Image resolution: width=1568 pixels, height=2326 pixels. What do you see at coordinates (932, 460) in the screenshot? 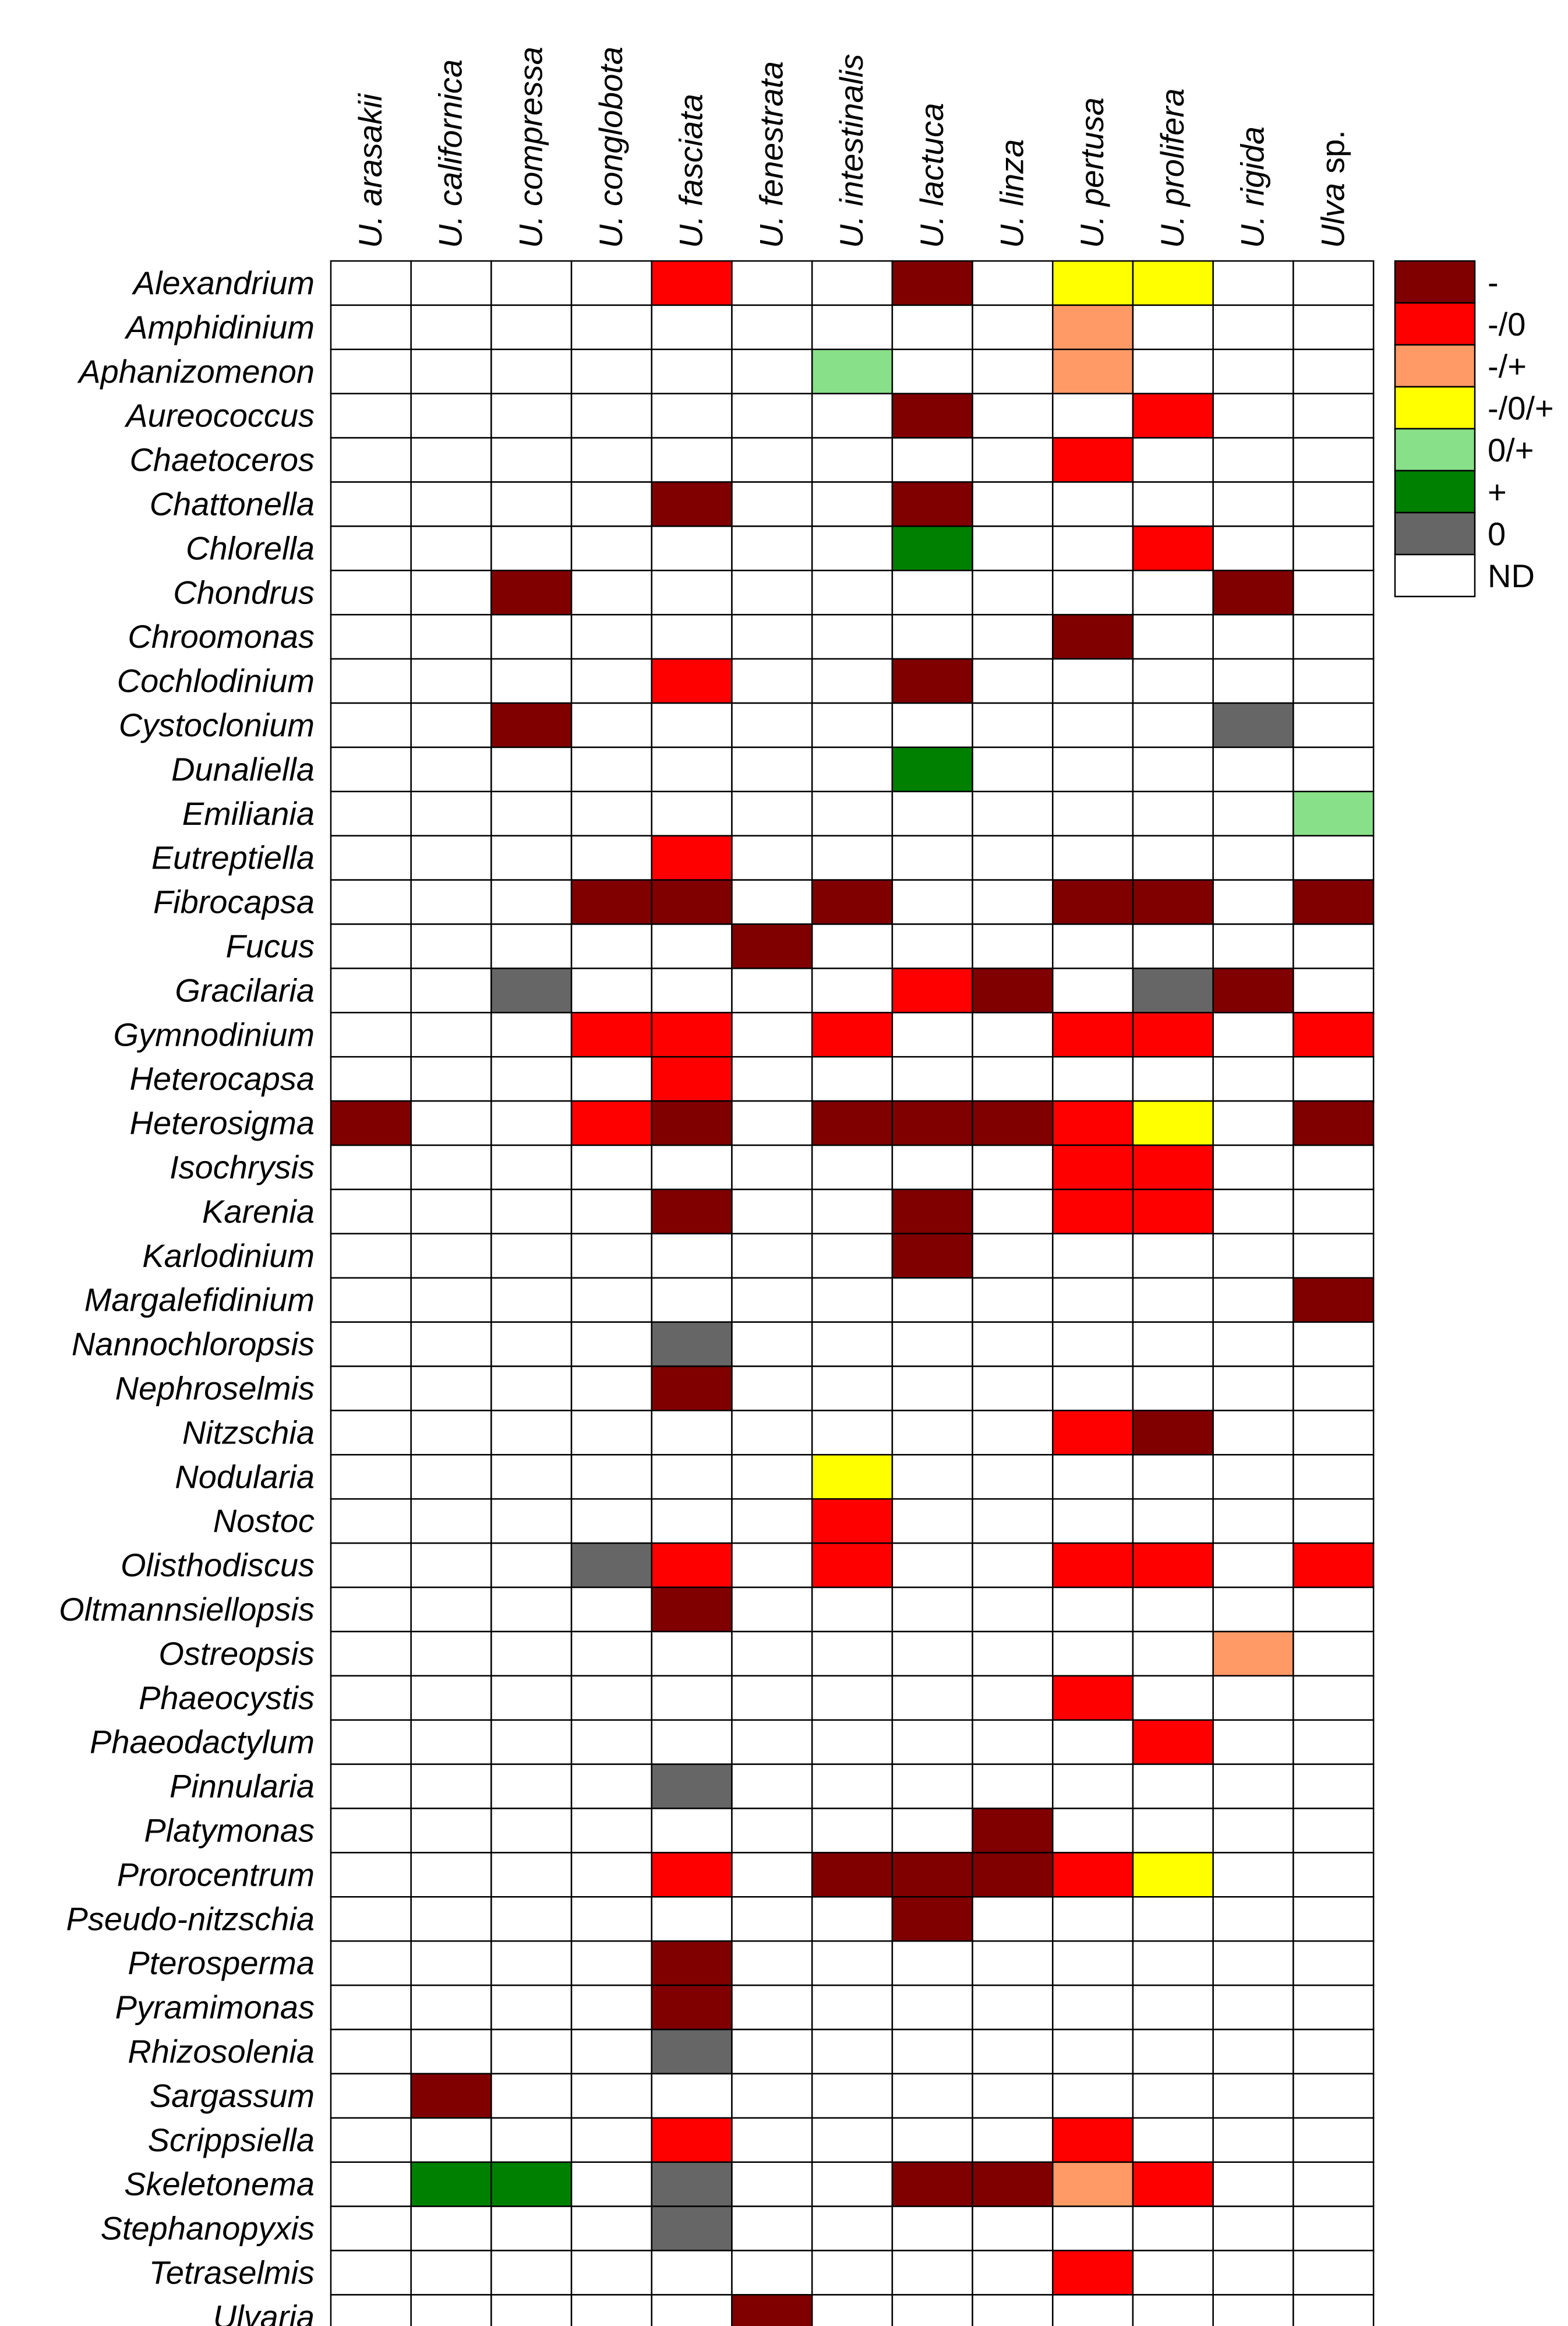
I see `cell-chaetoceros-lactuca` at bounding box center [932, 460].